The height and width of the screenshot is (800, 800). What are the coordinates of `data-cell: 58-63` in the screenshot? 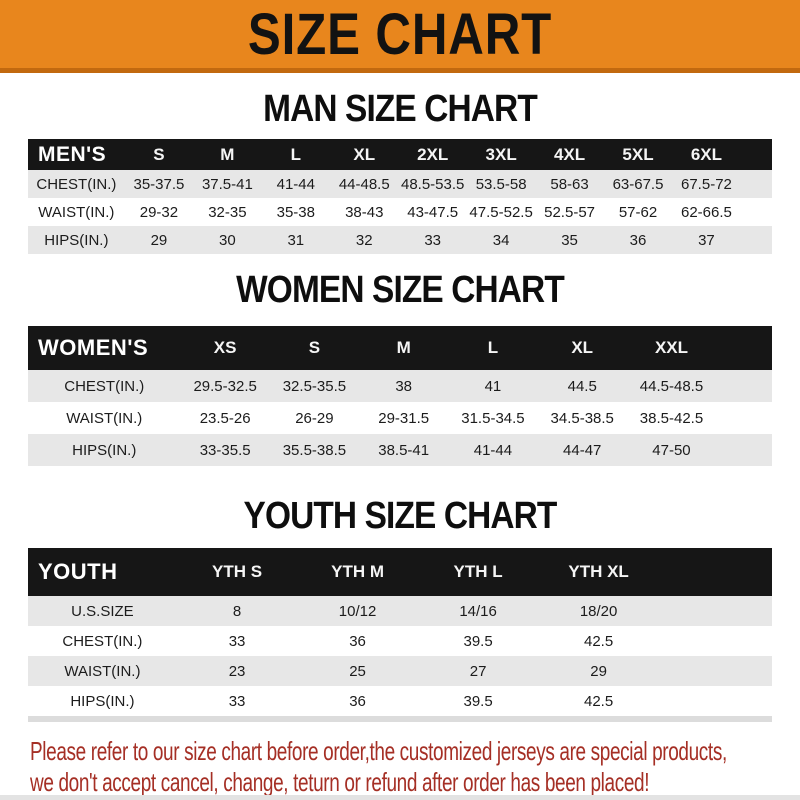 It's located at (569, 184).